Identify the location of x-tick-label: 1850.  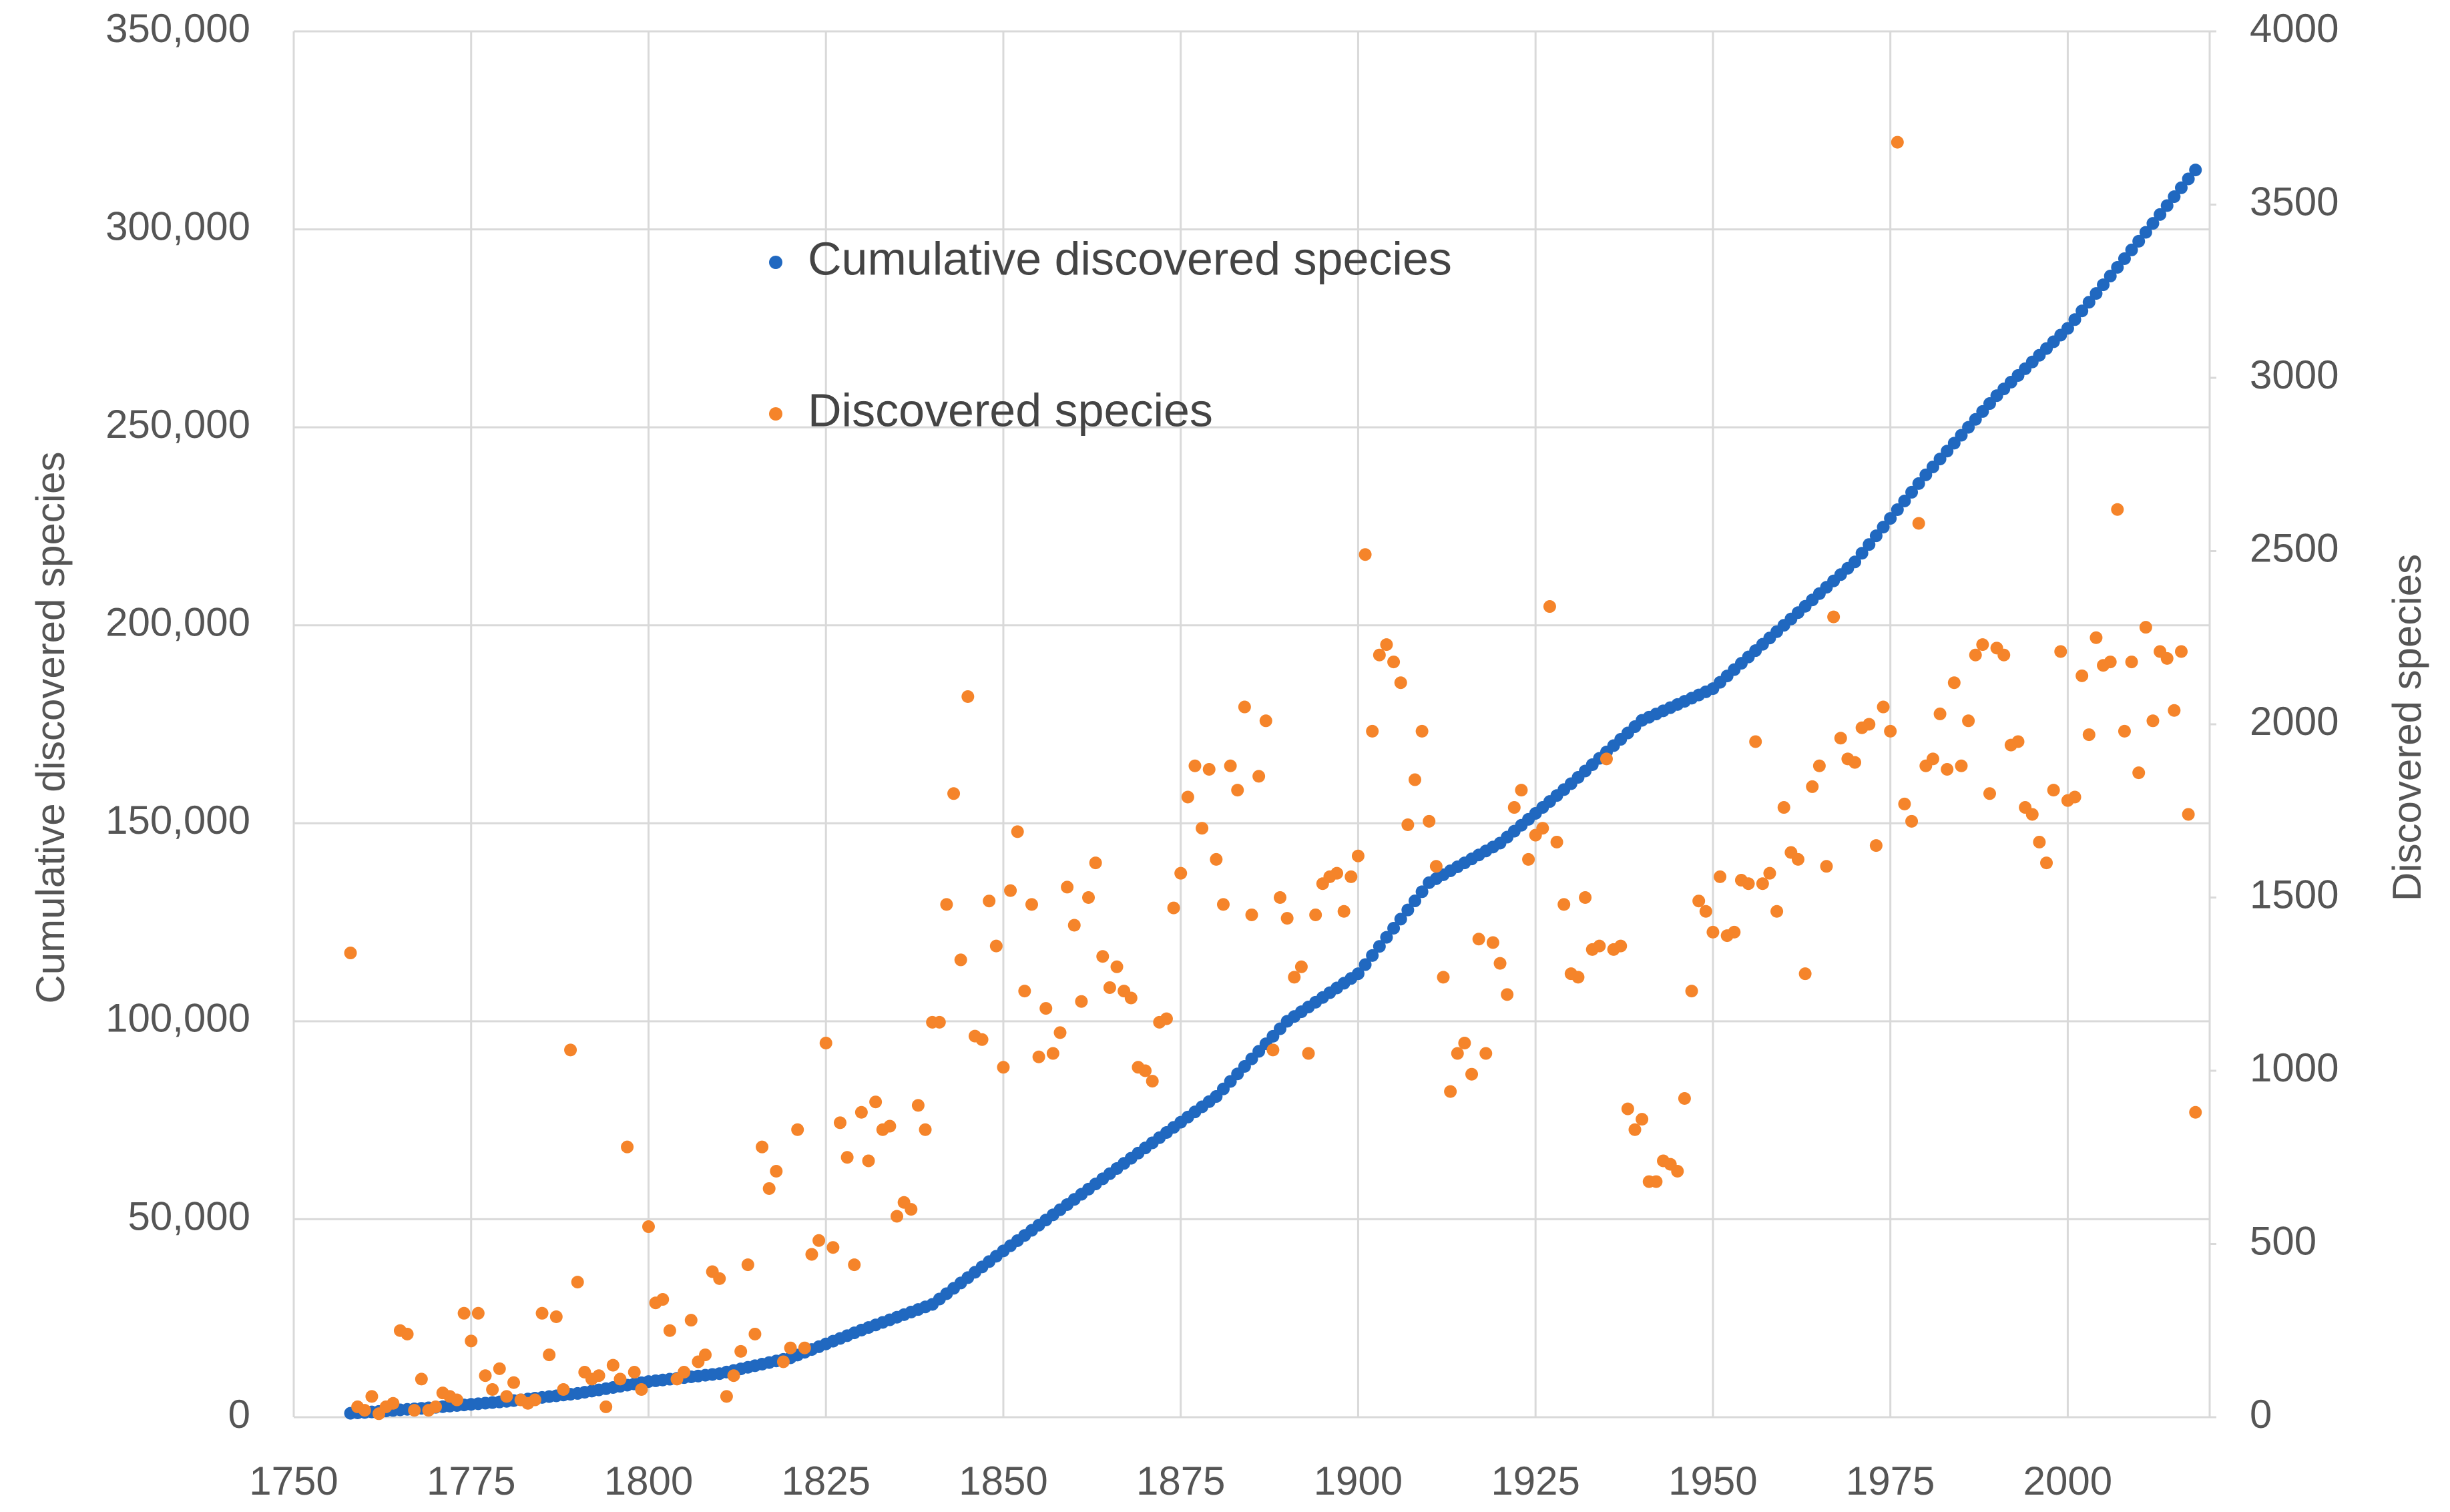
(1003, 1481).